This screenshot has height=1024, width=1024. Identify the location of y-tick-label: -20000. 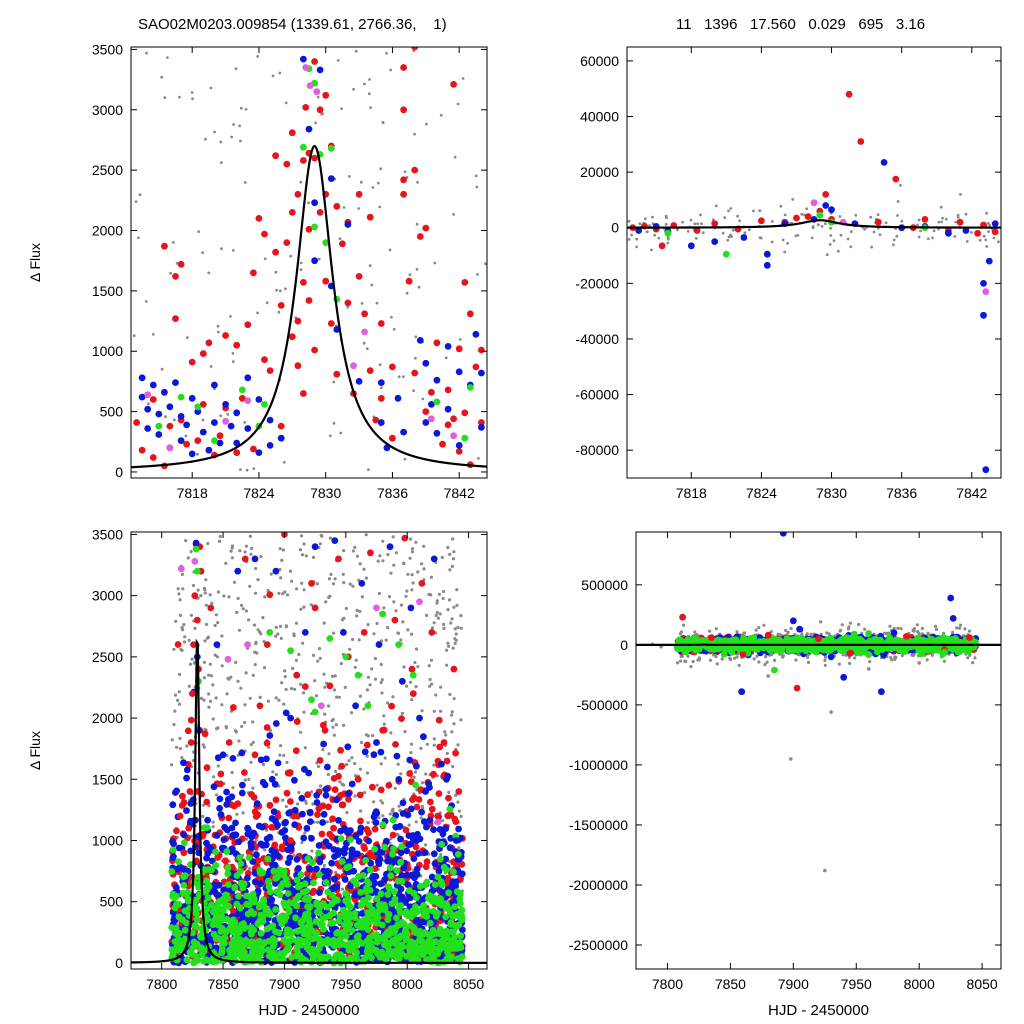
(597, 283).